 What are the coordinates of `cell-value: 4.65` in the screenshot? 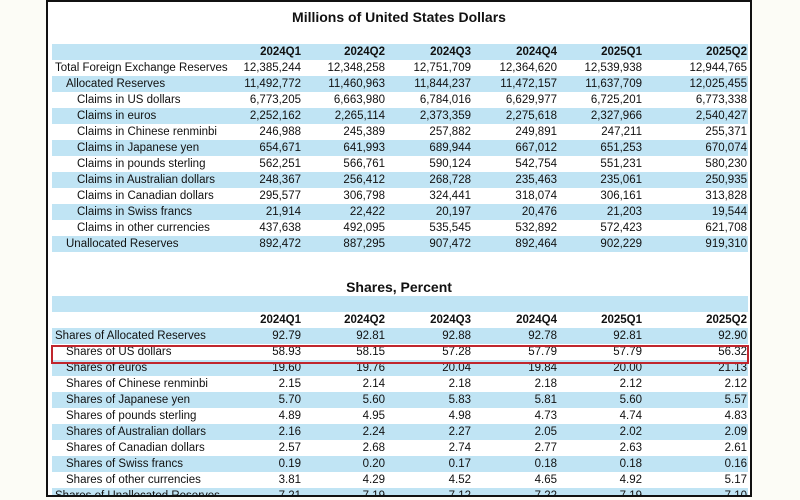 It's located at (545, 480).